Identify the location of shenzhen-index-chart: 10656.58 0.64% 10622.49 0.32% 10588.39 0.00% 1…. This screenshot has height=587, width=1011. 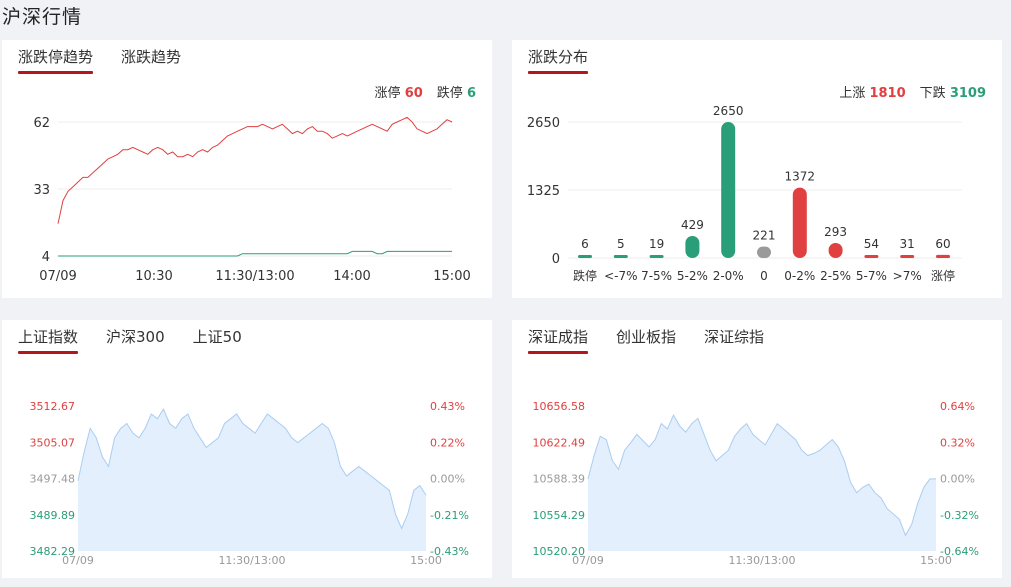
(756, 483).